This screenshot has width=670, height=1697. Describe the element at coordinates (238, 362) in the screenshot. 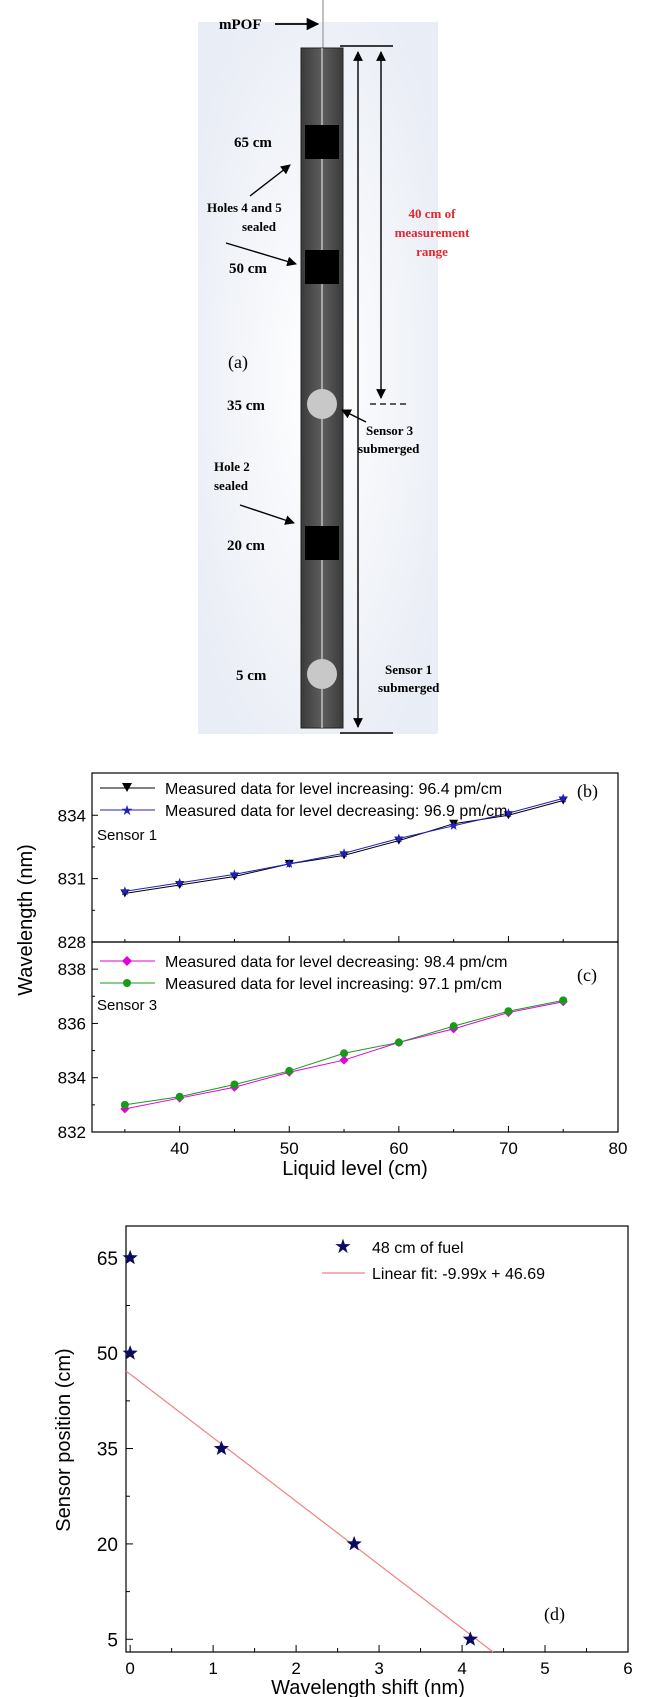

I see `panel-label-a: (a)` at that location.